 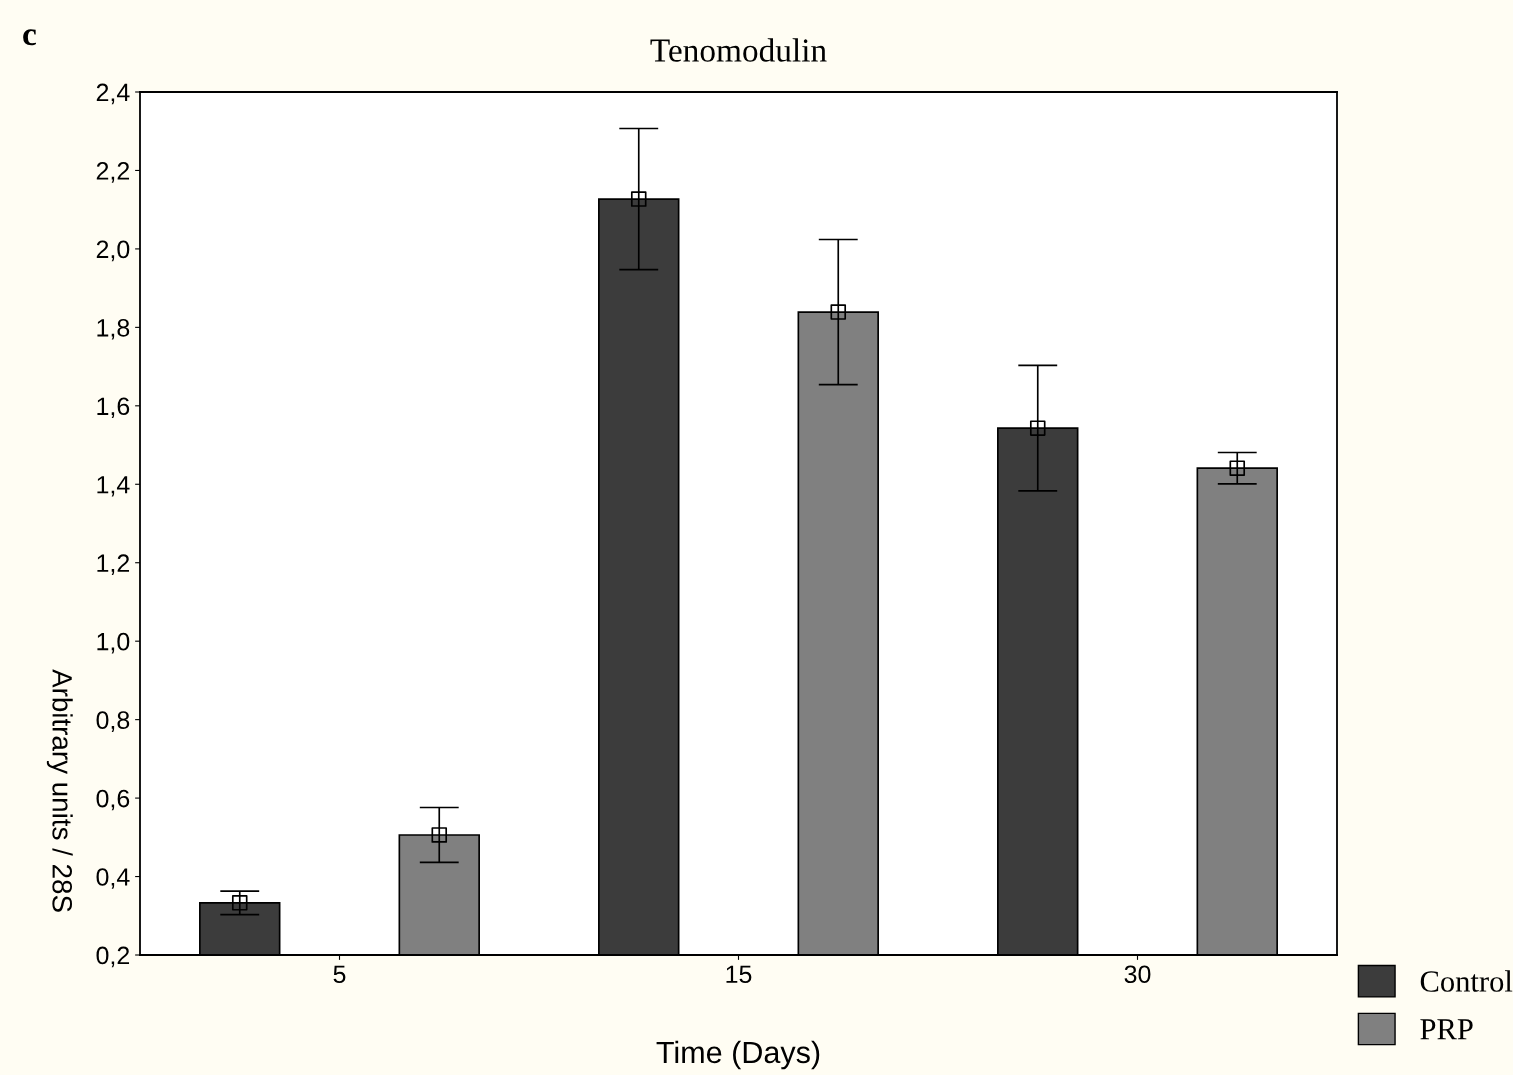 What do you see at coordinates (113, 878) in the screenshot?
I see `y-tick-label: 0,4` at bounding box center [113, 878].